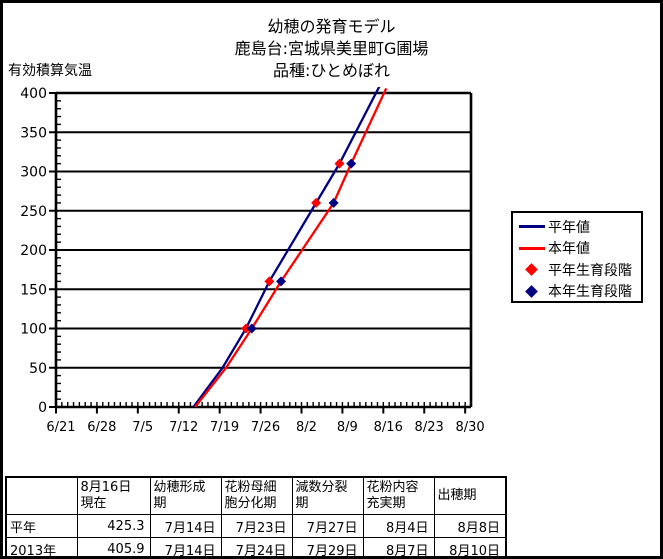  I want to click on x-tick-label: 7/19, so click(224, 427).